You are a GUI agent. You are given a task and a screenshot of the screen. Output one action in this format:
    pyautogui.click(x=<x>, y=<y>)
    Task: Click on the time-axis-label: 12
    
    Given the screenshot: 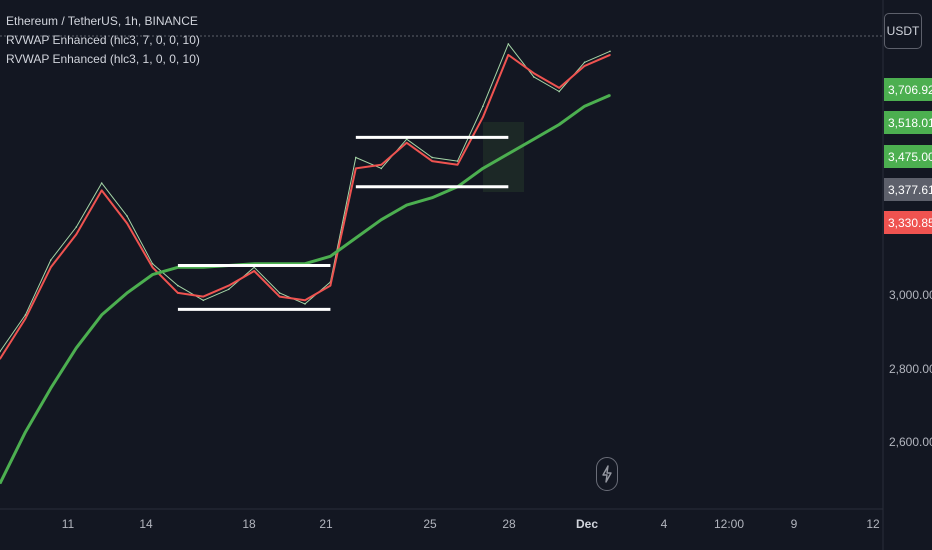 What is the action you would take?
    pyautogui.click(x=873, y=524)
    